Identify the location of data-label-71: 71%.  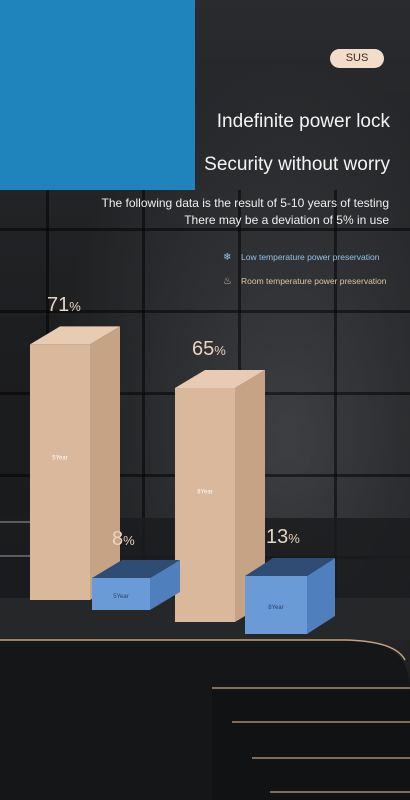
(64, 305).